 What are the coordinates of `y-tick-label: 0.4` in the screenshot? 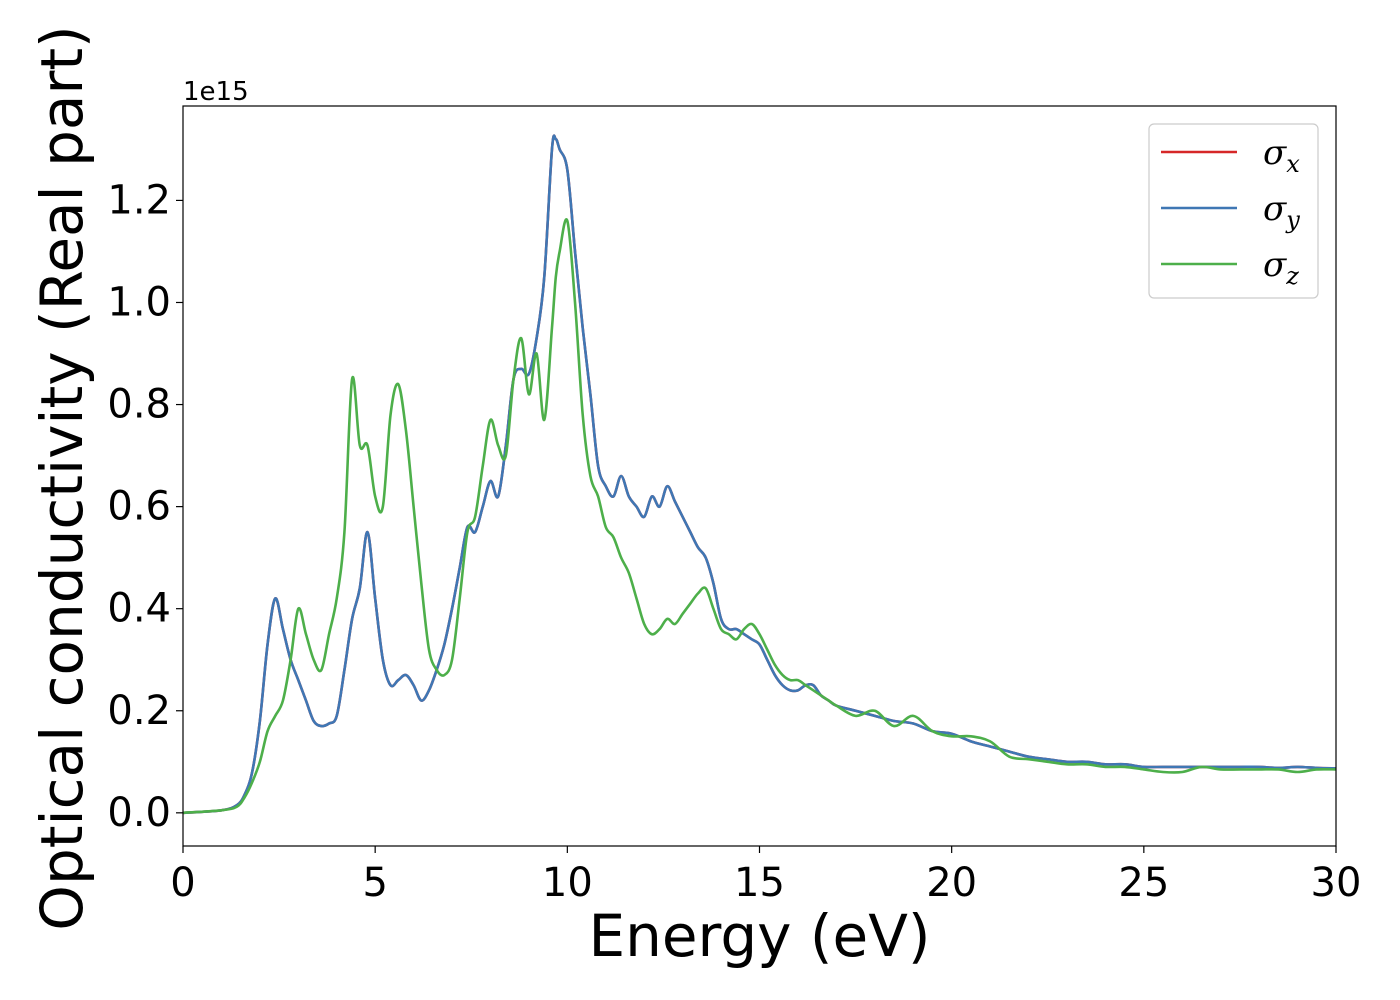 It's located at (139, 609).